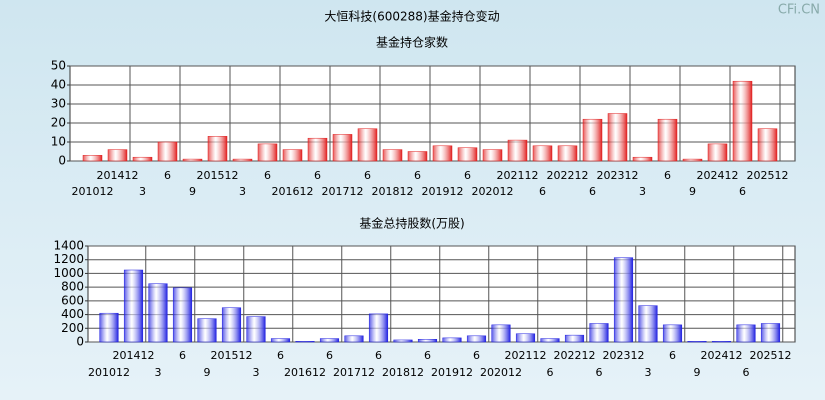 The width and height of the screenshot is (825, 400). What do you see at coordinates (68, 259) in the screenshot?
I see `y-tick-label: 1200` at bounding box center [68, 259].